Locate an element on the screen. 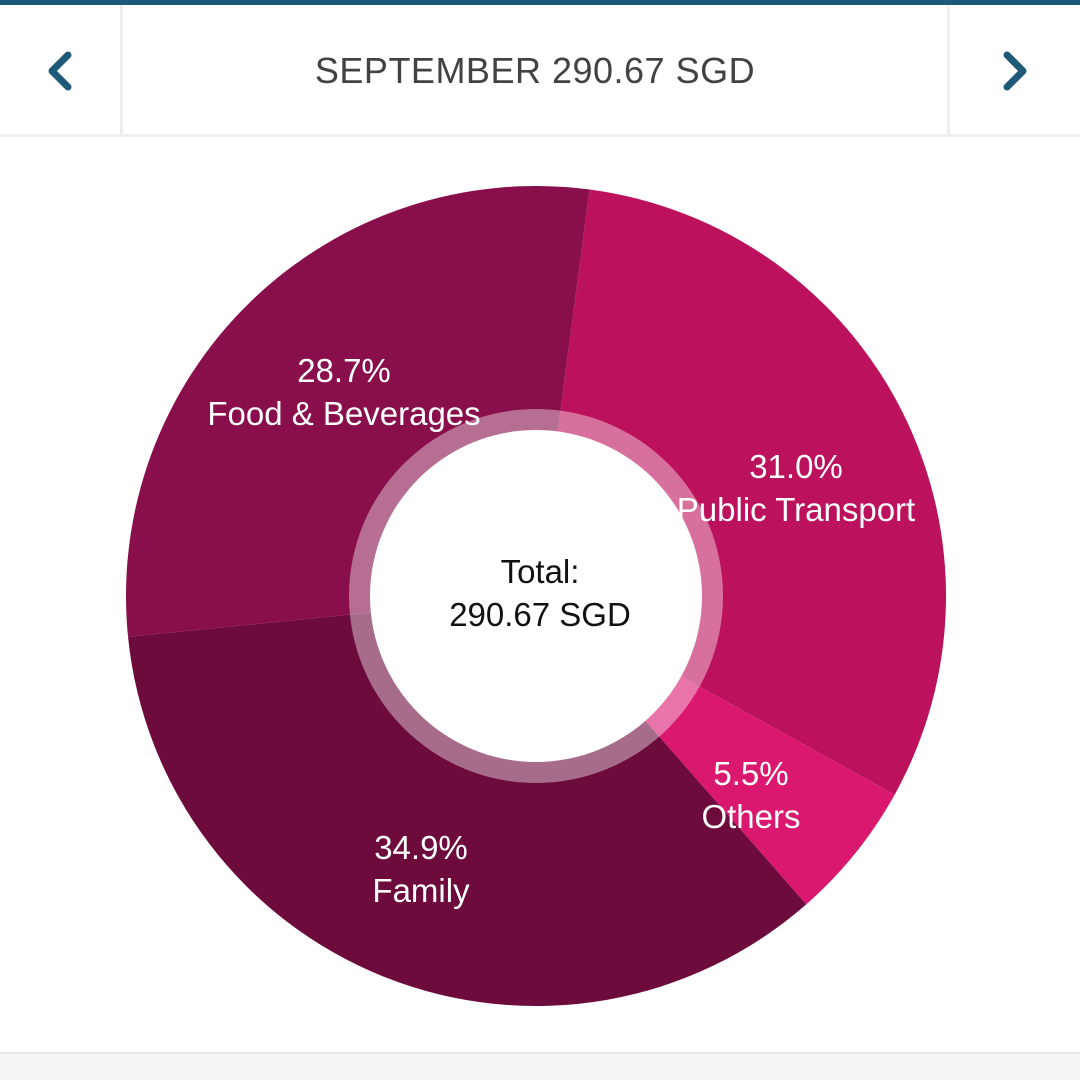  top-accent-bar is located at coordinates (540, 2).